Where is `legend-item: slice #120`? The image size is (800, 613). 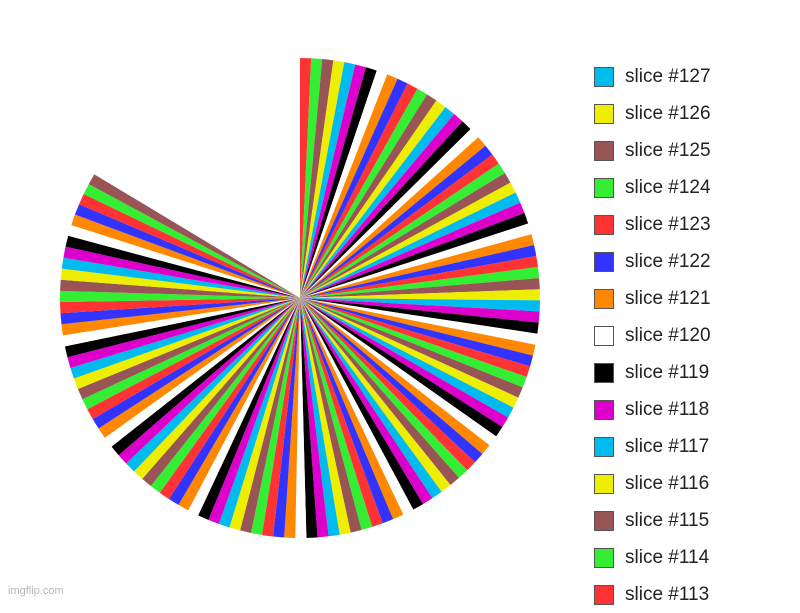 legend-item: slice #120 is located at coordinates (652, 335).